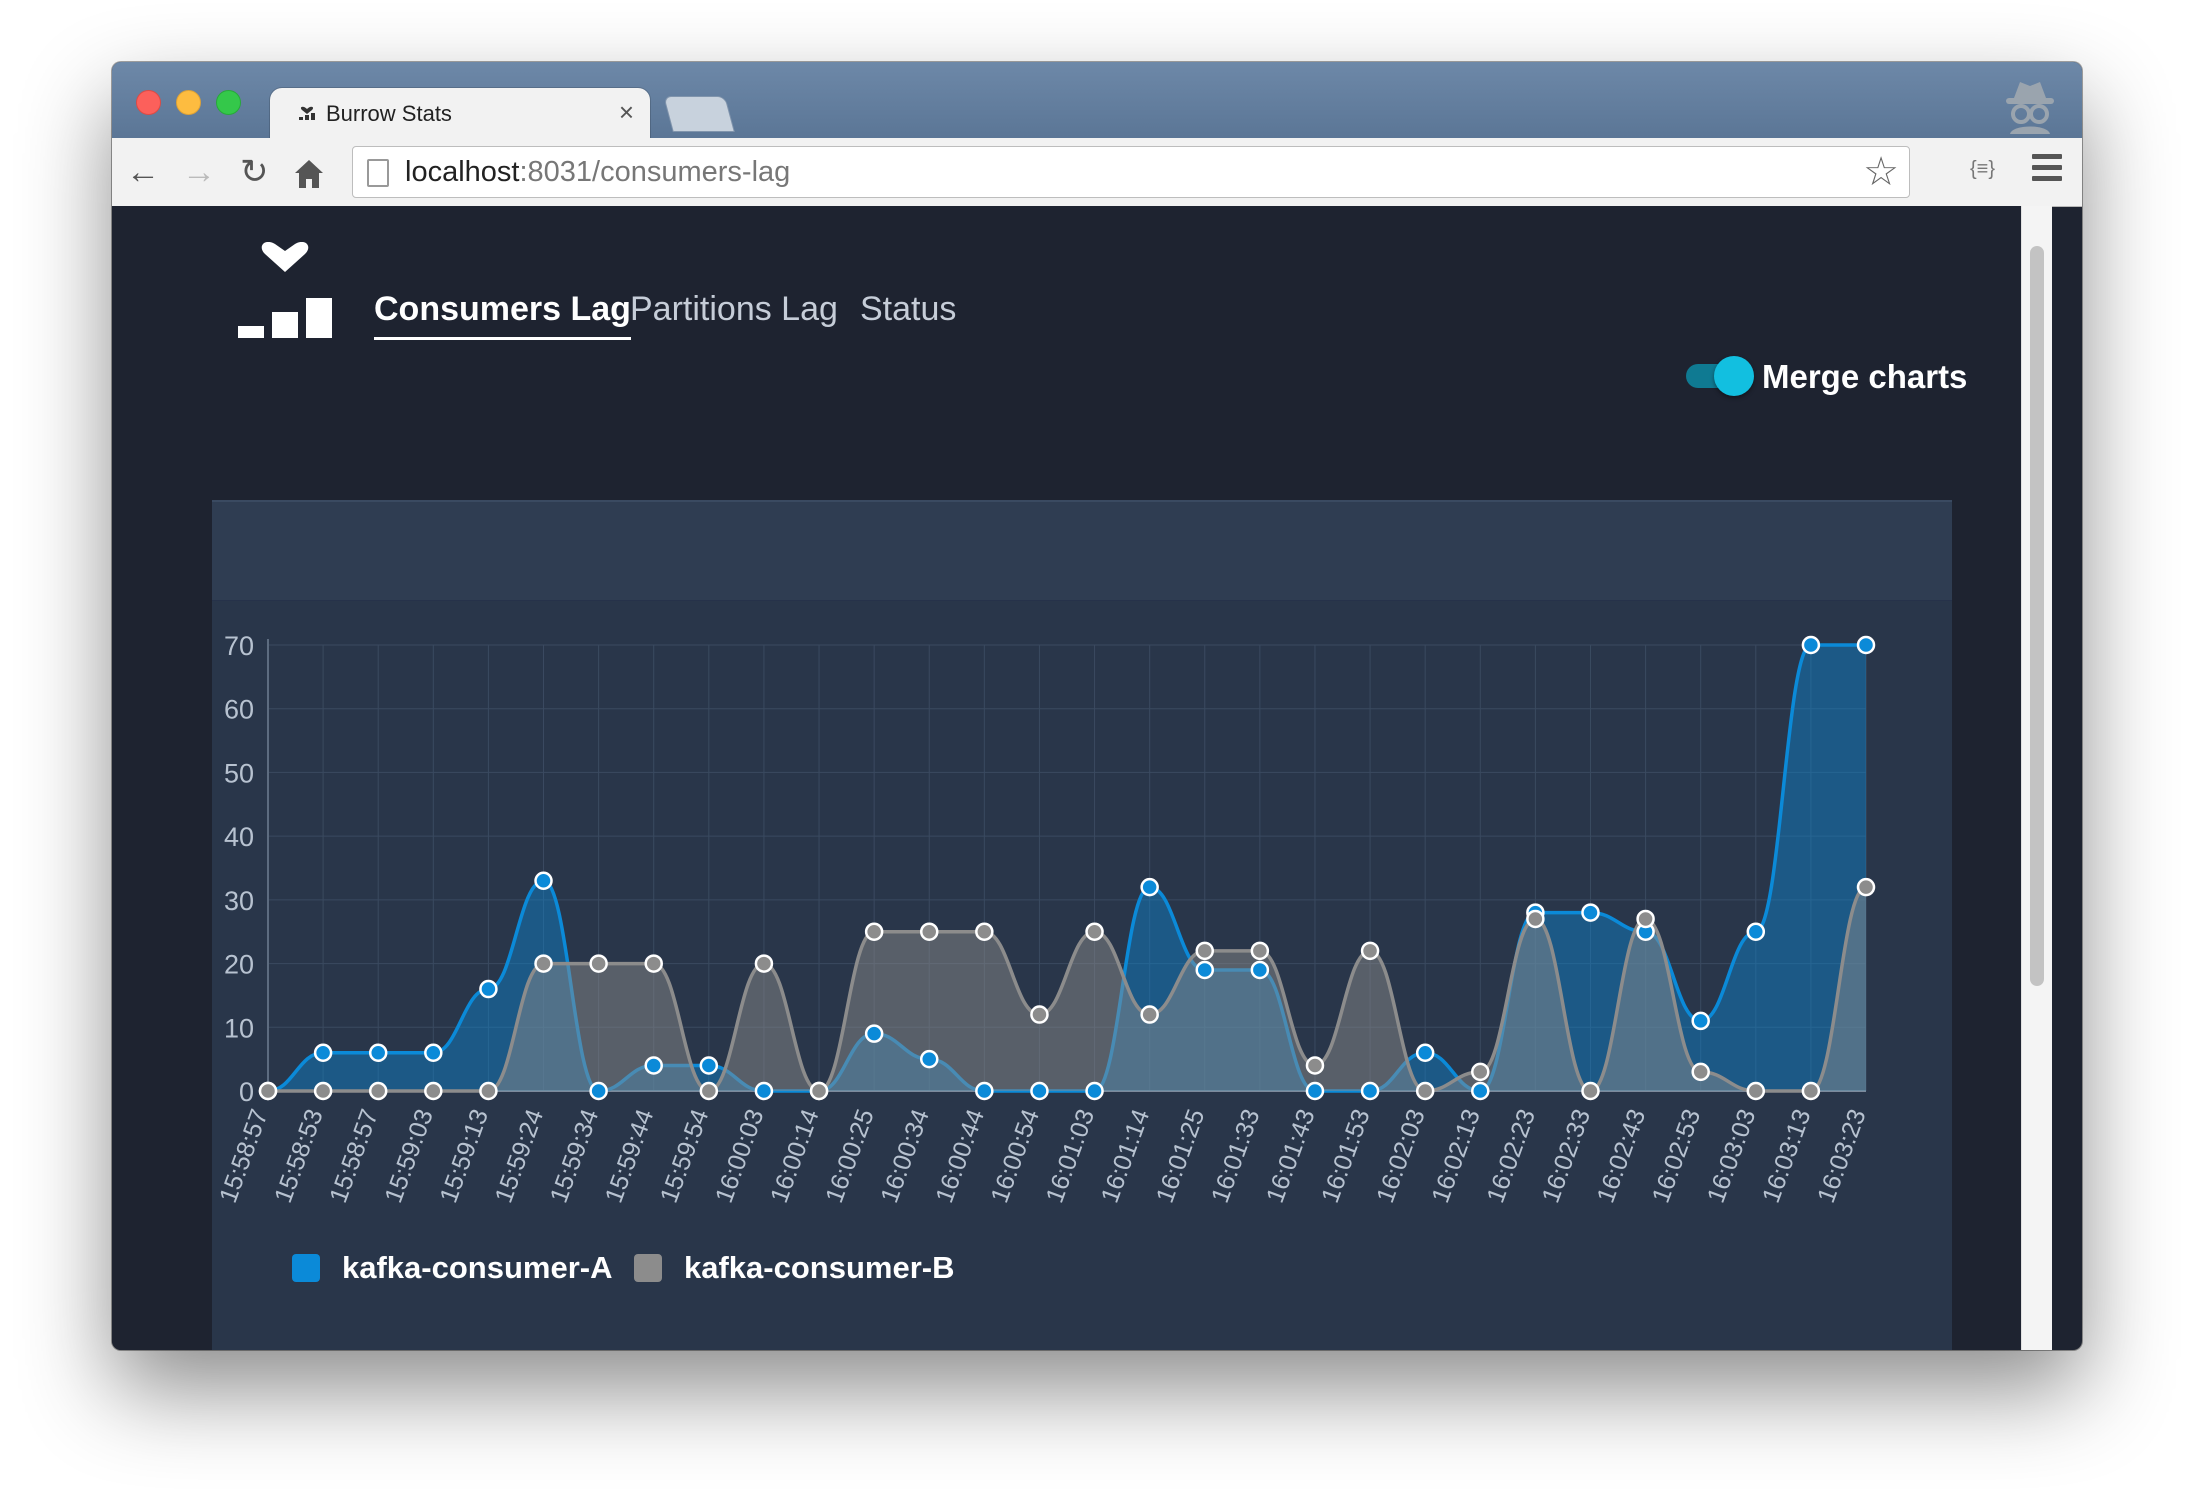 The height and width of the screenshot is (1508, 2192). What do you see at coordinates (239, 710) in the screenshot?
I see `y-tick-label: 60` at bounding box center [239, 710].